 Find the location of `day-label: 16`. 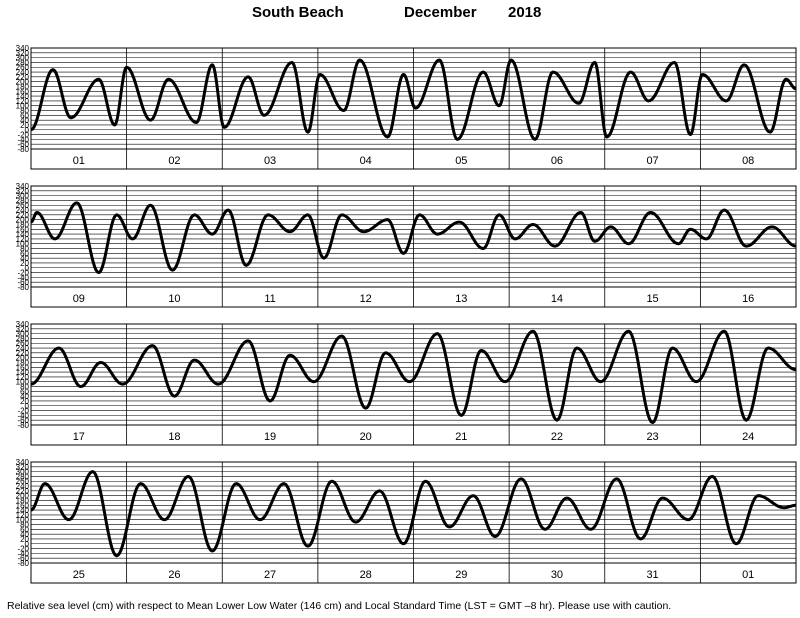

day-label: 16 is located at coordinates (748, 299).